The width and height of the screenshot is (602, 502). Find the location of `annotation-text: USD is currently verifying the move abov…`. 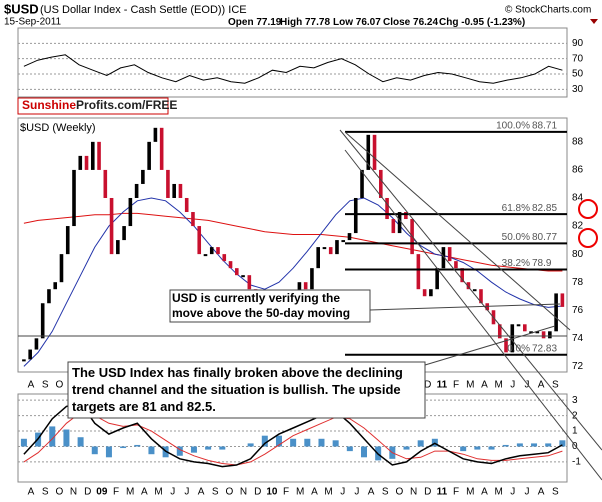

annotation-text: USD is currently verifying the move abov… is located at coordinates (261, 307).